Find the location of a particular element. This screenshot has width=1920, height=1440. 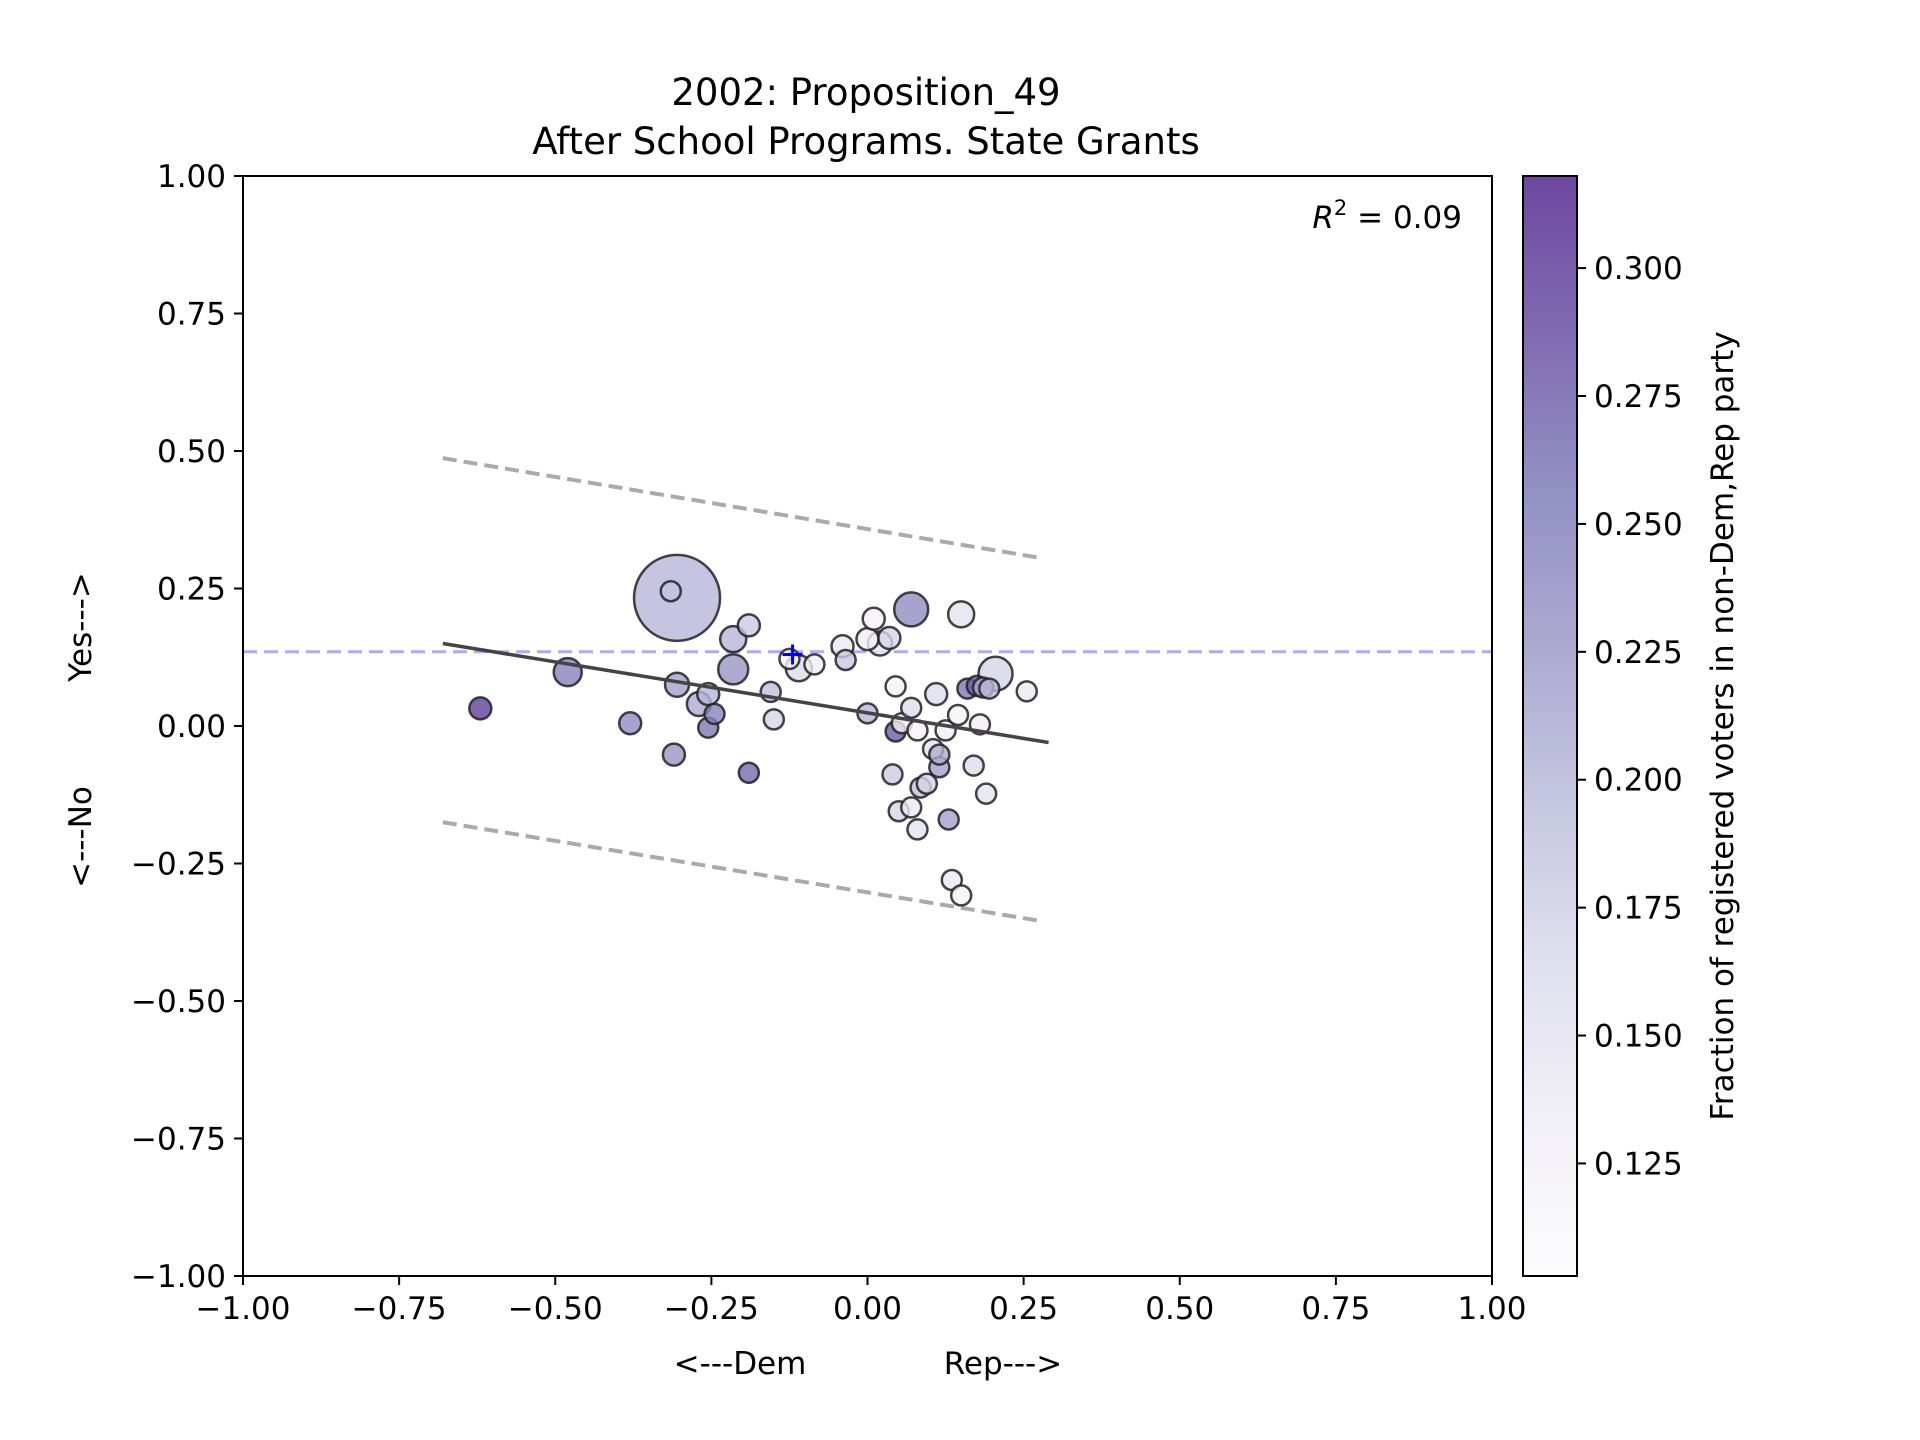

annotation-r2-value: = 0.09 is located at coordinates (1404, 218).